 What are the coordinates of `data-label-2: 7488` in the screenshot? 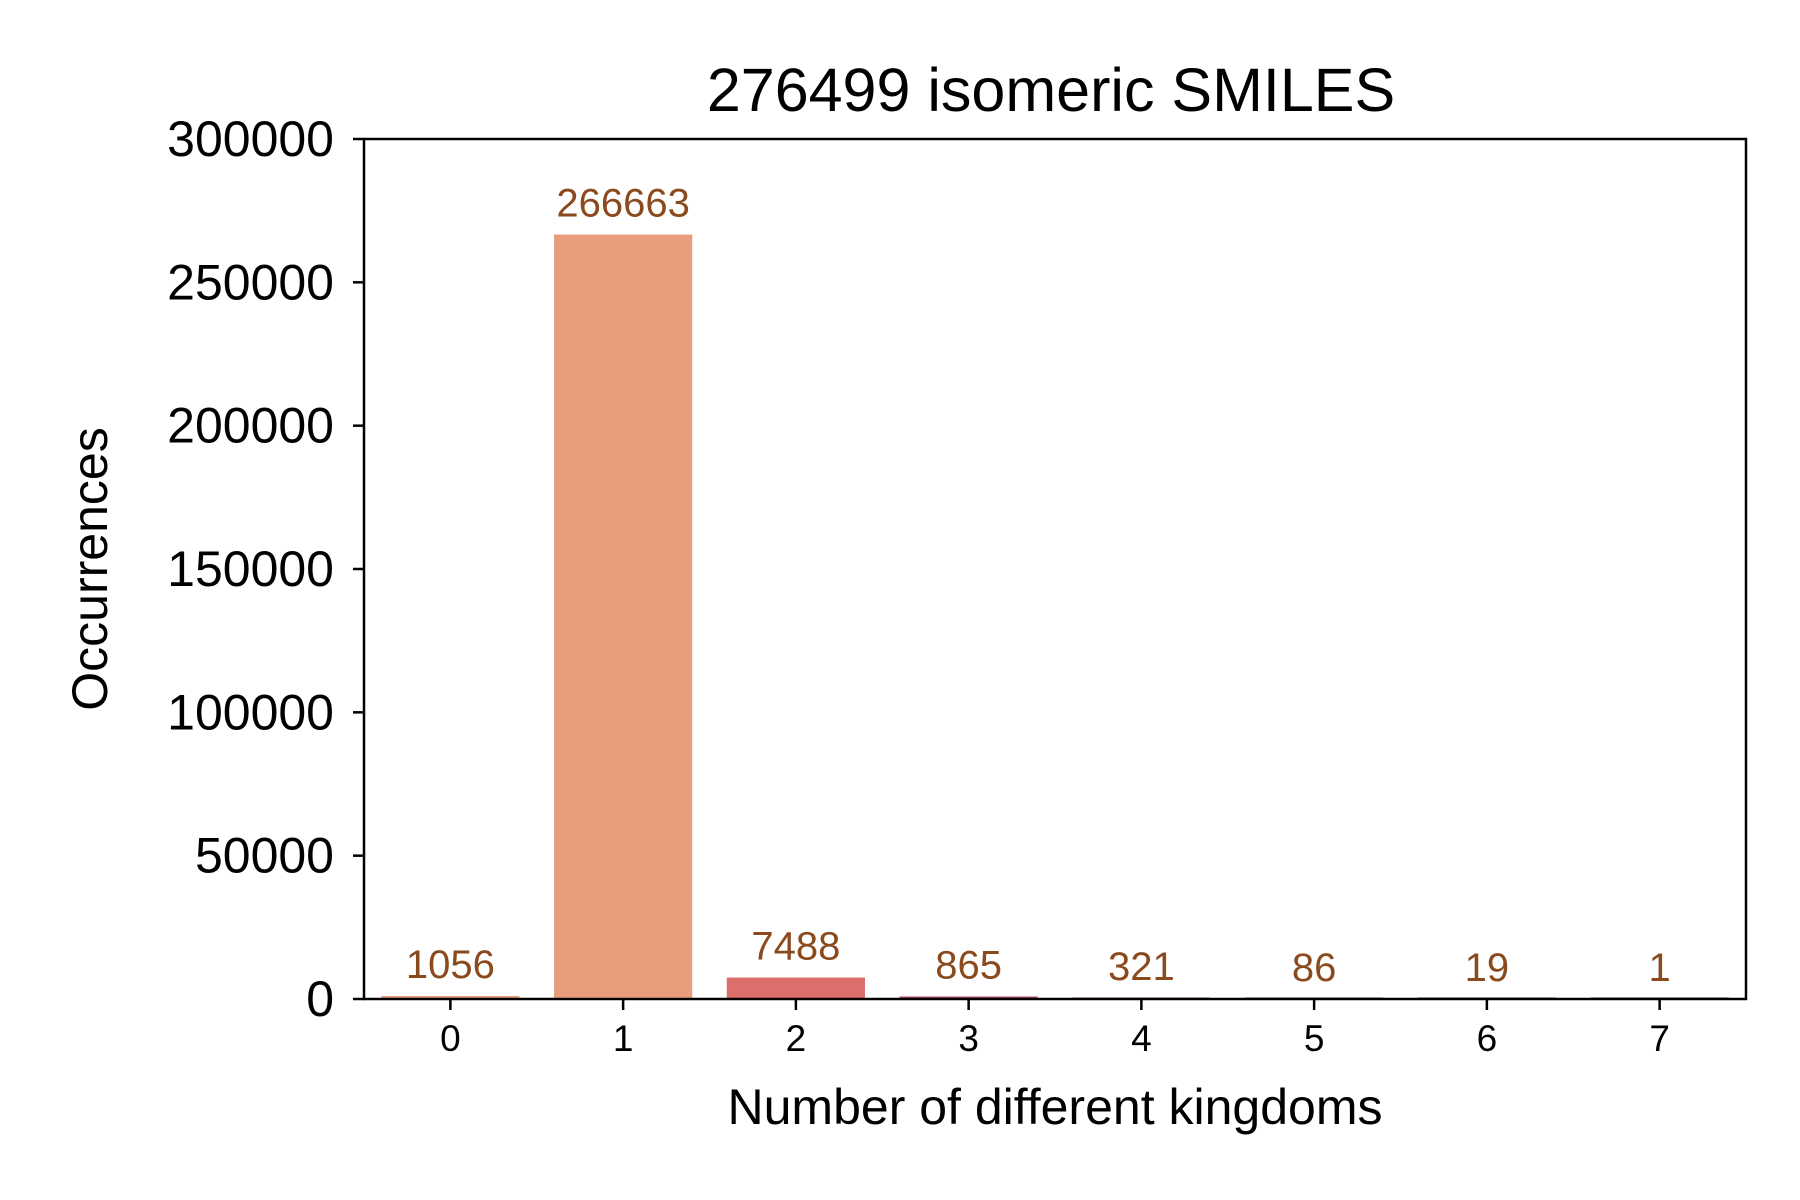 It's located at (795, 947).